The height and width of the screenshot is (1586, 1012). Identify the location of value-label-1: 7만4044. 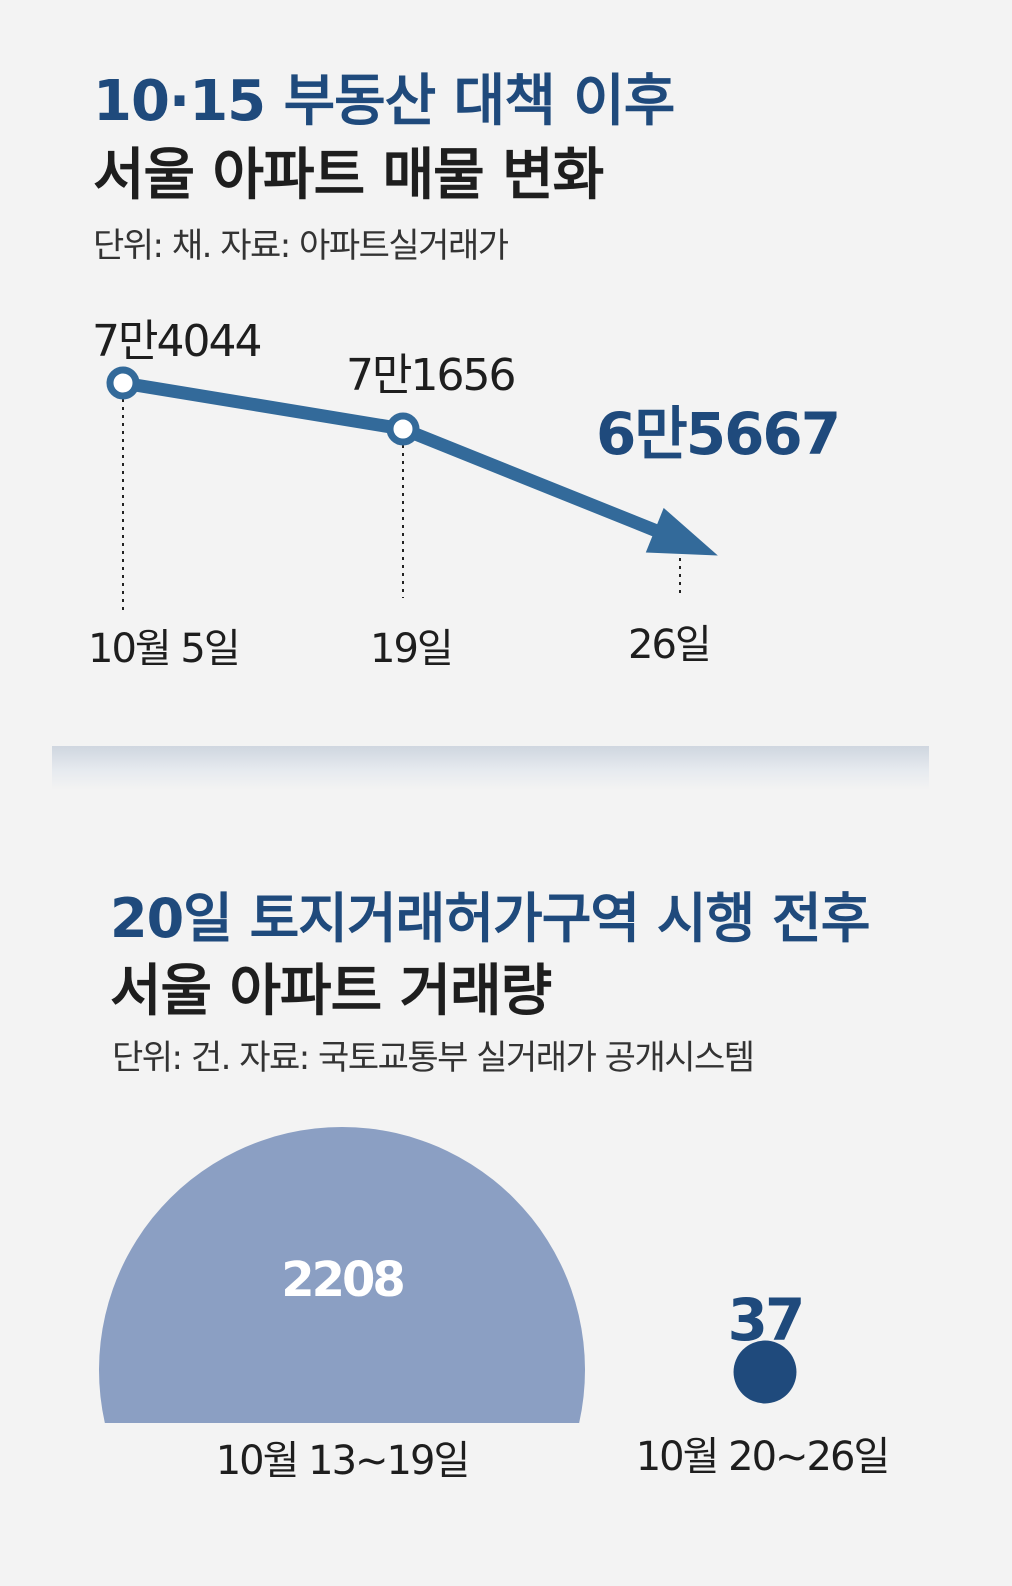
(176, 341).